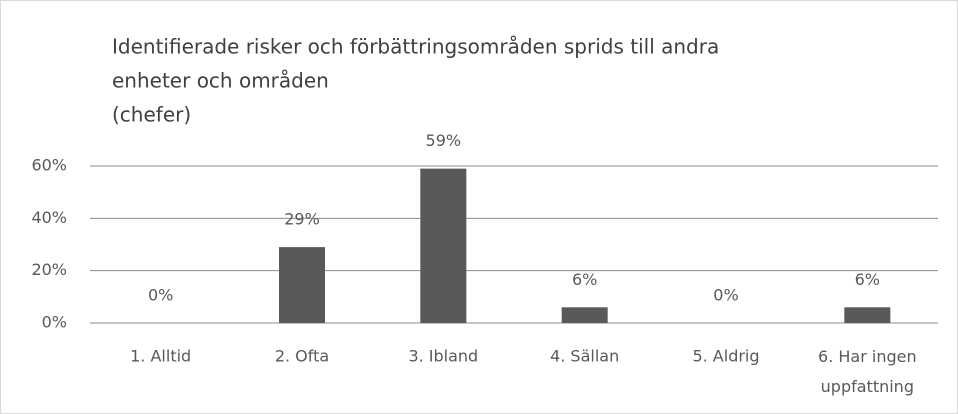 The width and height of the screenshot is (958, 414). Describe the element at coordinates (49, 269) in the screenshot. I see `y-tick-label: 20%` at that location.